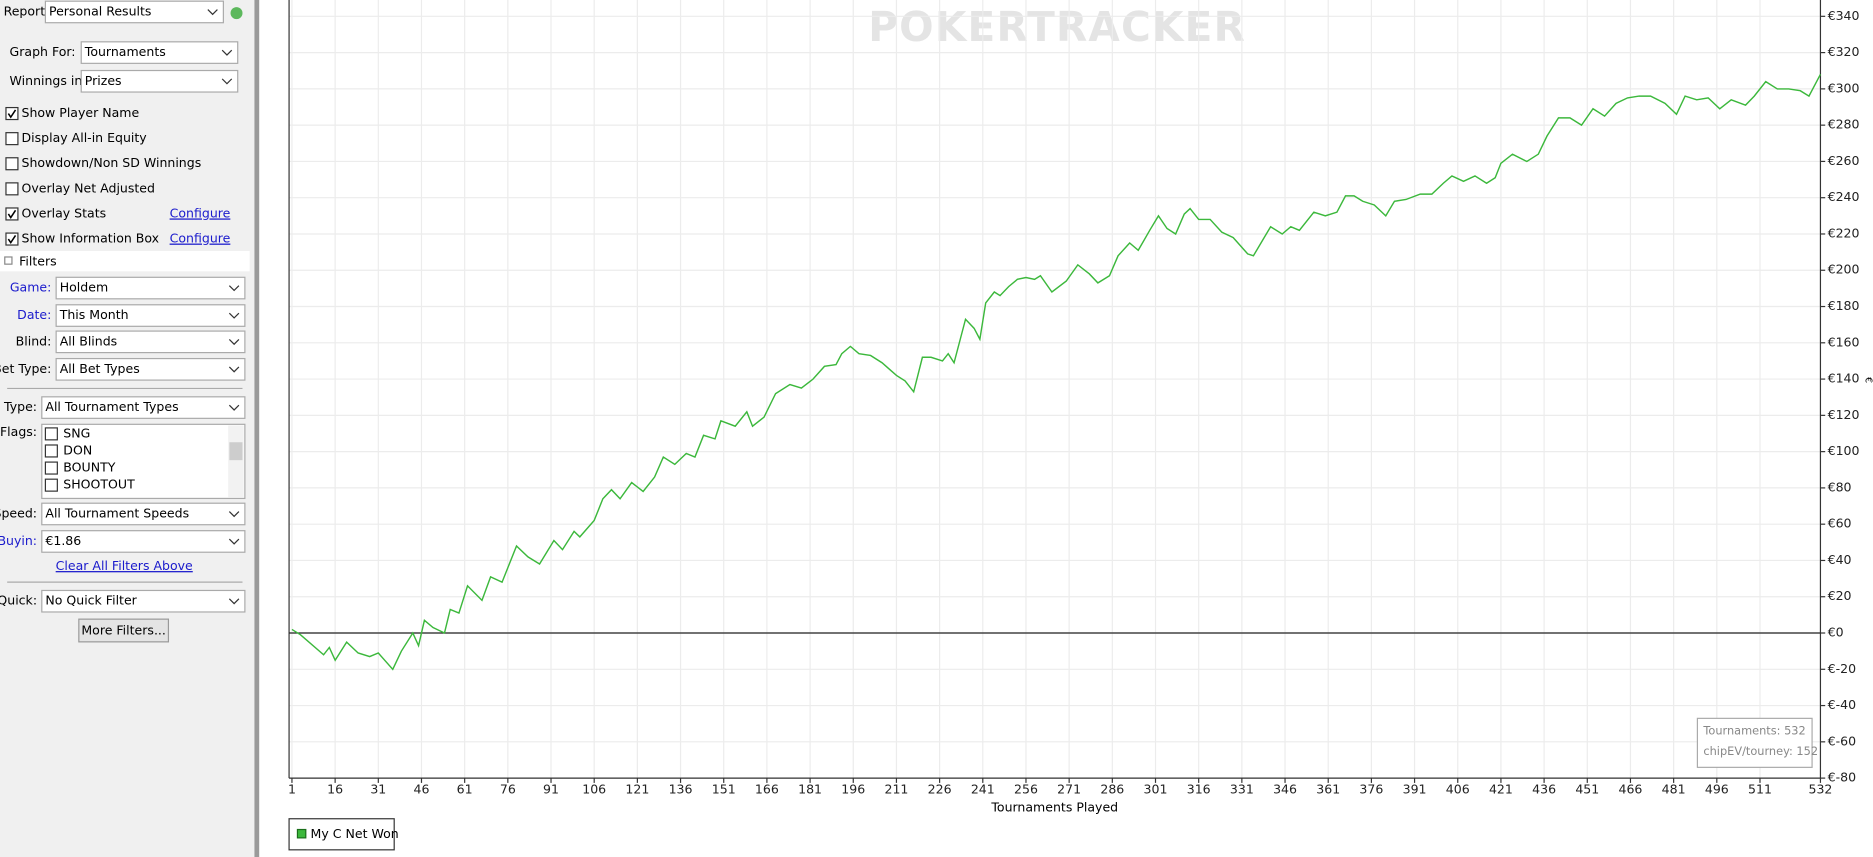  What do you see at coordinates (1844, 15) in the screenshot?
I see `y-tick-label: €340` at bounding box center [1844, 15].